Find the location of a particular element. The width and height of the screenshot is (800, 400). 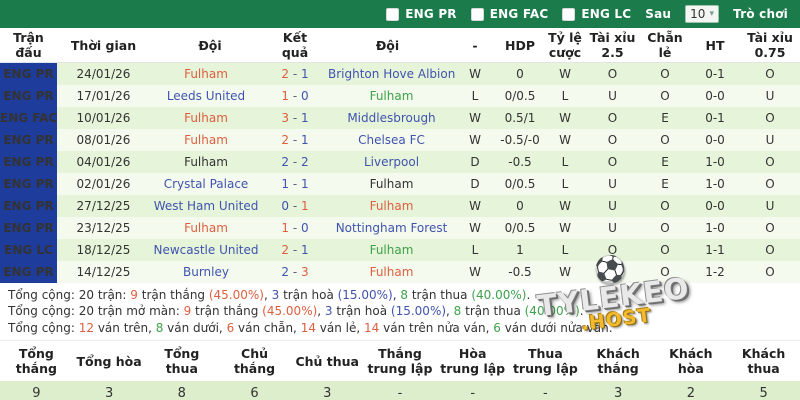

summary-segment: Tổng cộng: 20 trận mở màn: is located at coordinates (96, 311).